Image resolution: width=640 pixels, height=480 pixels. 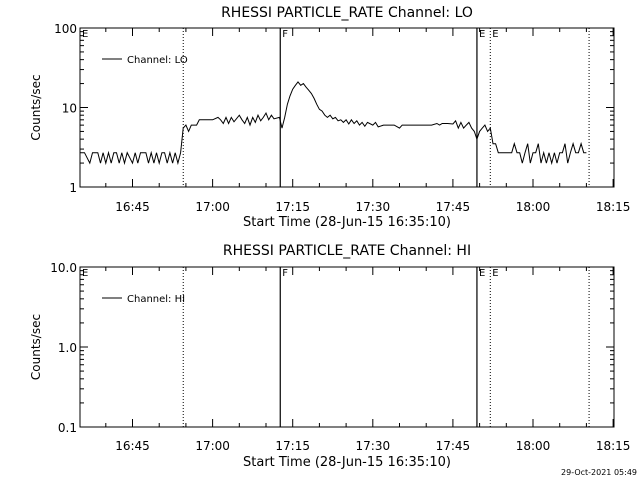 What do you see at coordinates (157, 60) in the screenshot?
I see `legend-entry: Channel: LO` at bounding box center [157, 60].